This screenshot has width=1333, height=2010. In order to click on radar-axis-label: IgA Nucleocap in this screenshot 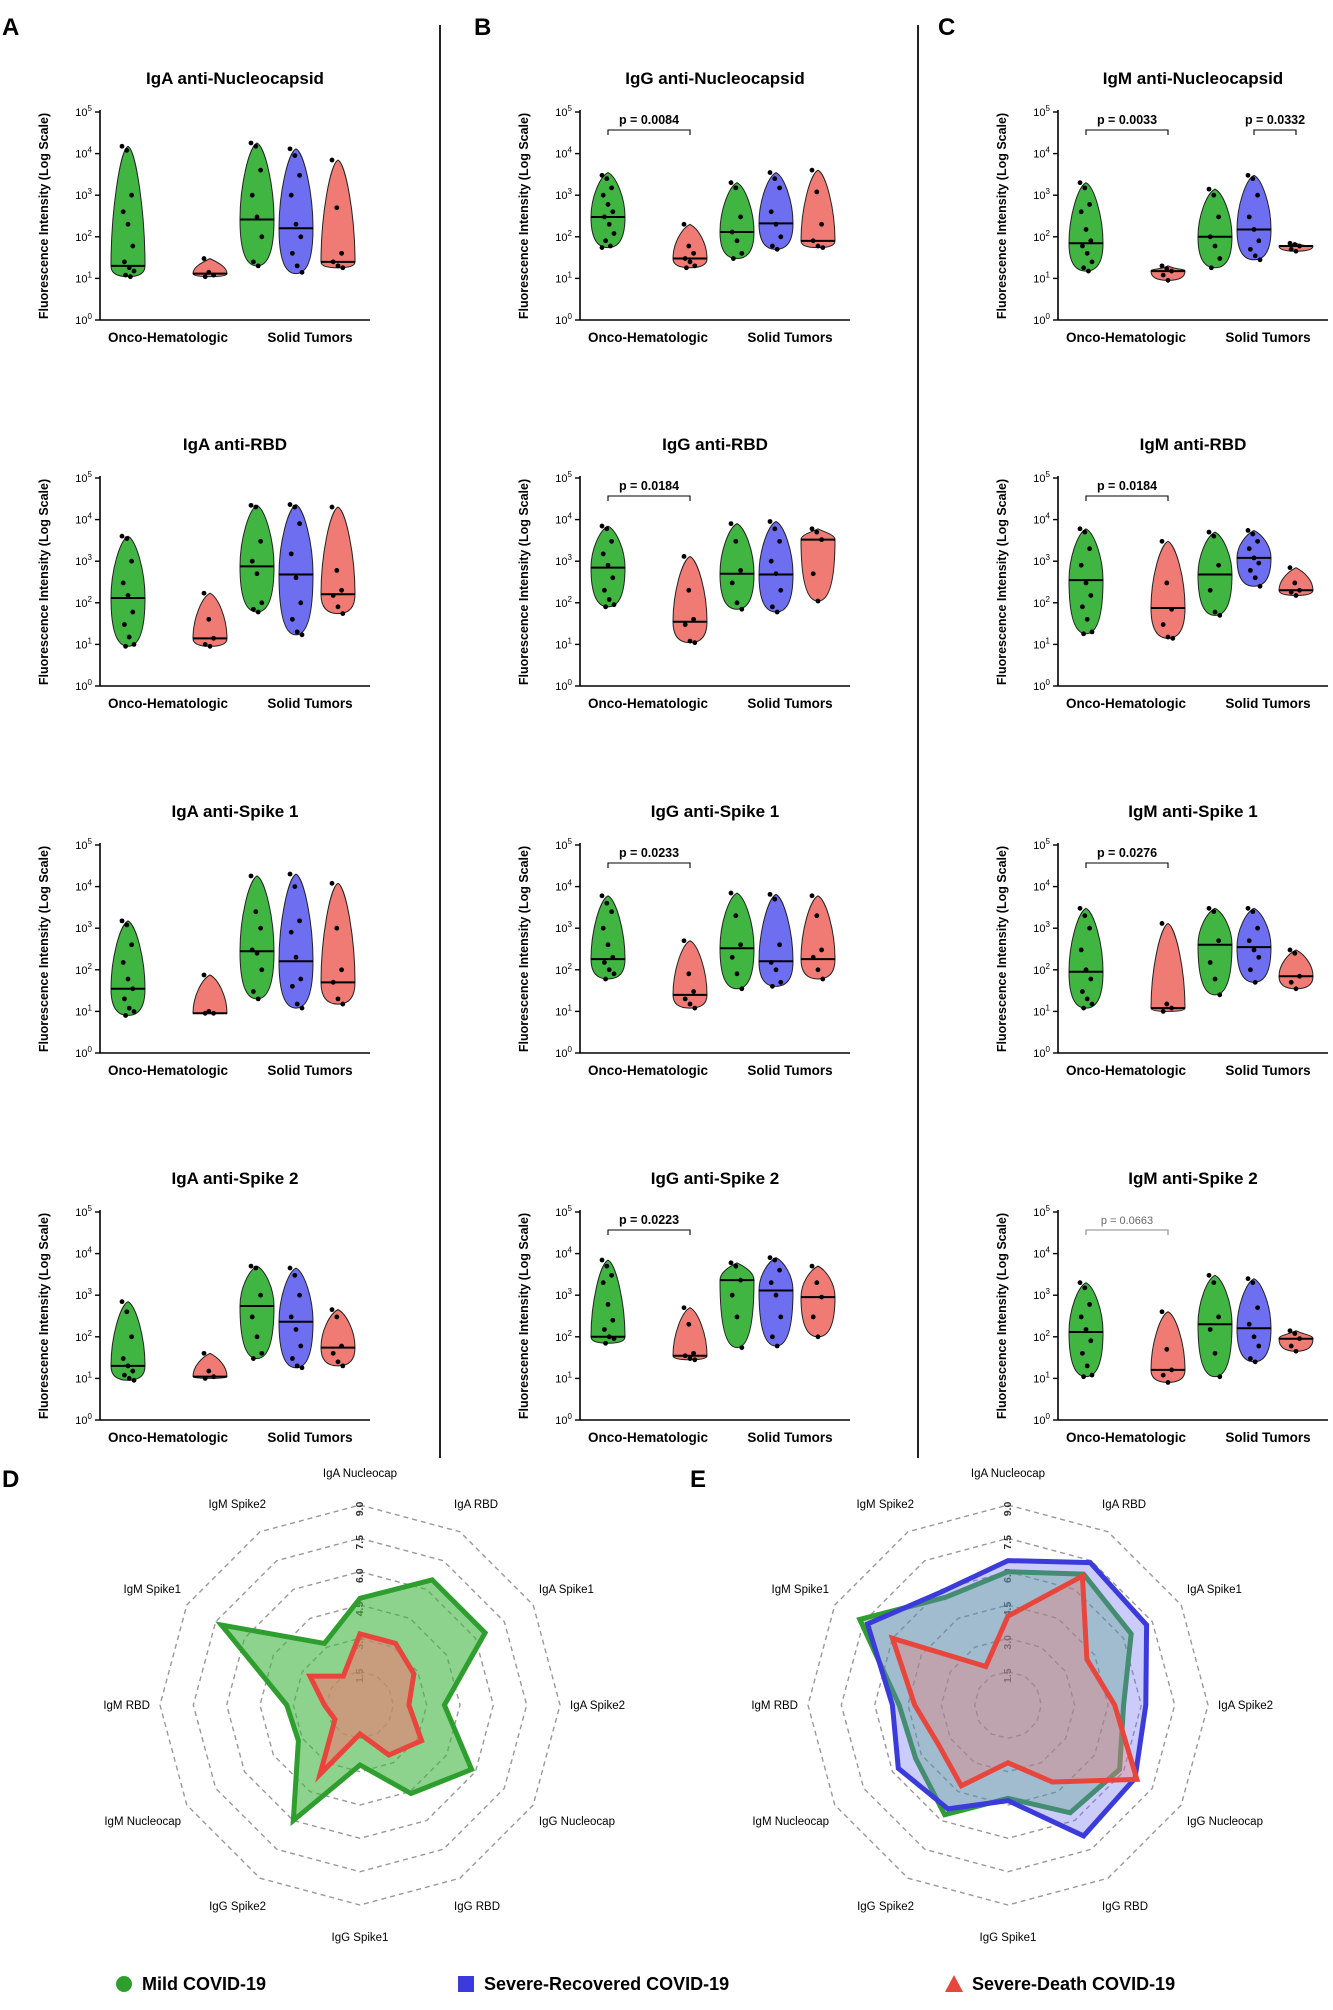, I will do `click(1008, 1474)`.